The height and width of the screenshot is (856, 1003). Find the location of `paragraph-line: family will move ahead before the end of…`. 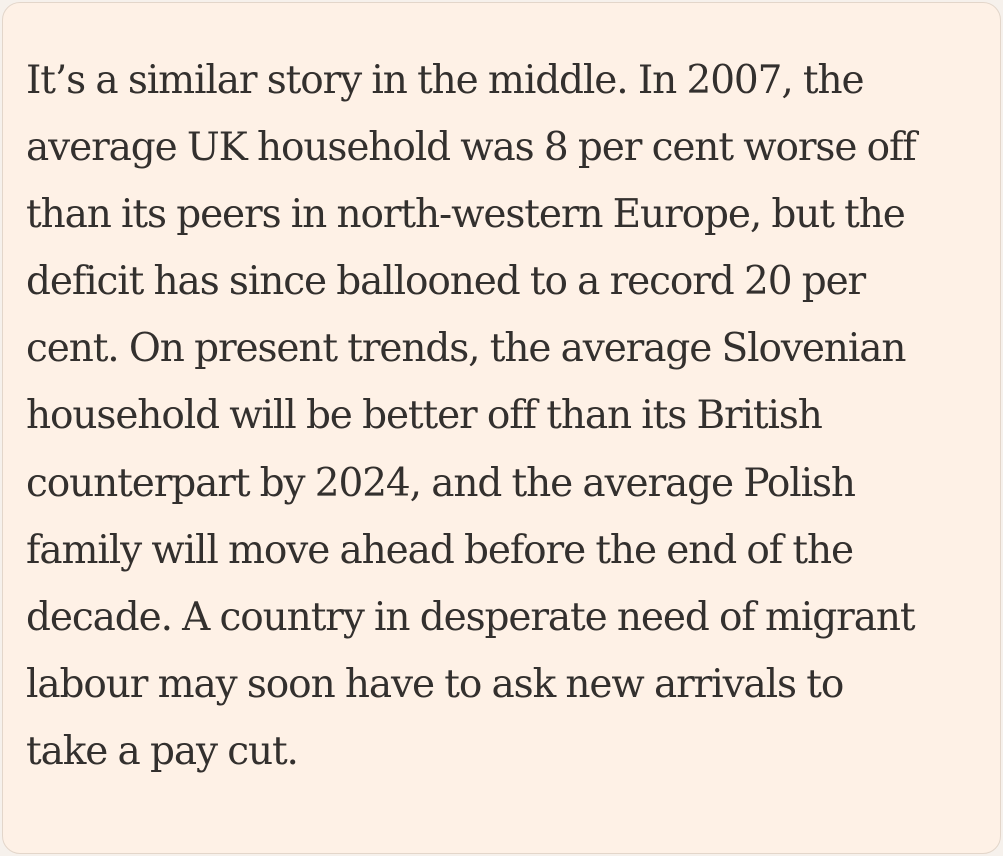

paragraph-line: family will move ahead before the end of… is located at coordinates (440, 550).